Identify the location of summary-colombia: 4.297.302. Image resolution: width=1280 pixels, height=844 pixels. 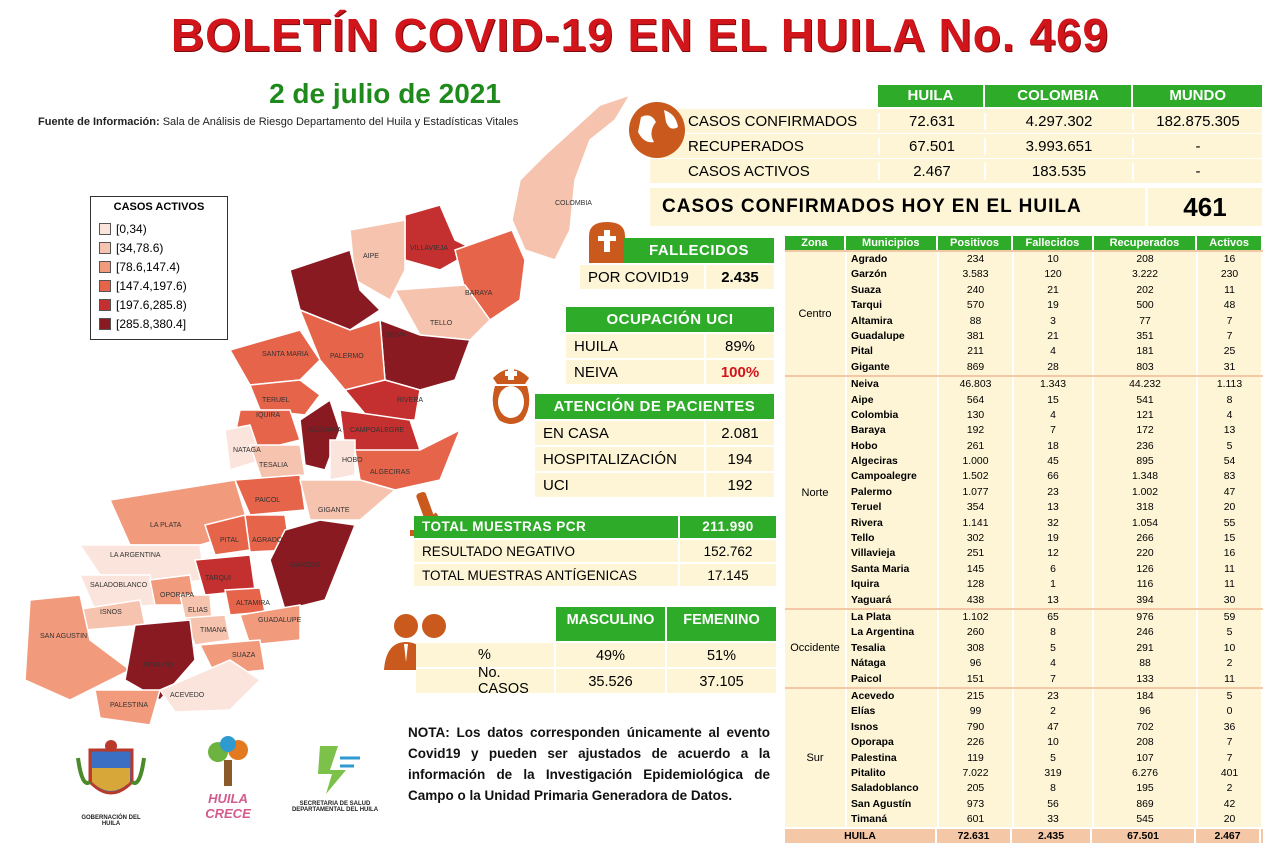
(1058, 121).